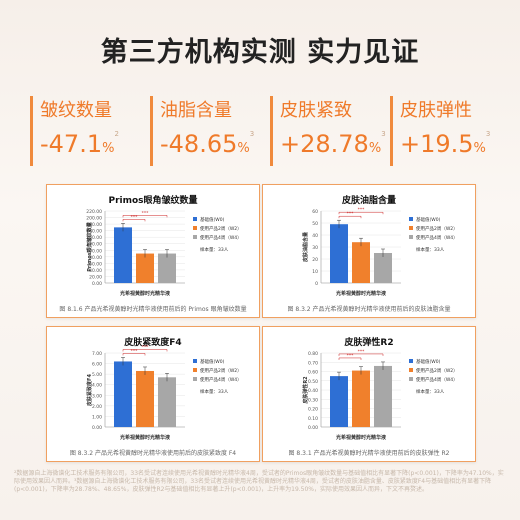 This screenshot has height=520, width=520. I want to click on y-tick-label: 20.00, so click(95, 277).